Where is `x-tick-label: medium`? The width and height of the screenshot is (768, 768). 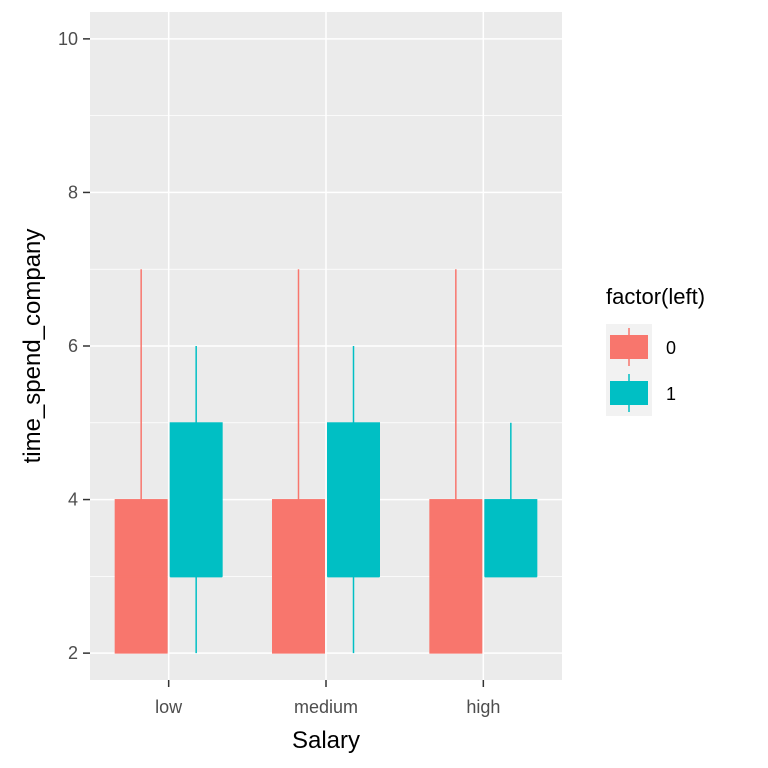
x-tick-label: medium is located at coordinates (326, 707).